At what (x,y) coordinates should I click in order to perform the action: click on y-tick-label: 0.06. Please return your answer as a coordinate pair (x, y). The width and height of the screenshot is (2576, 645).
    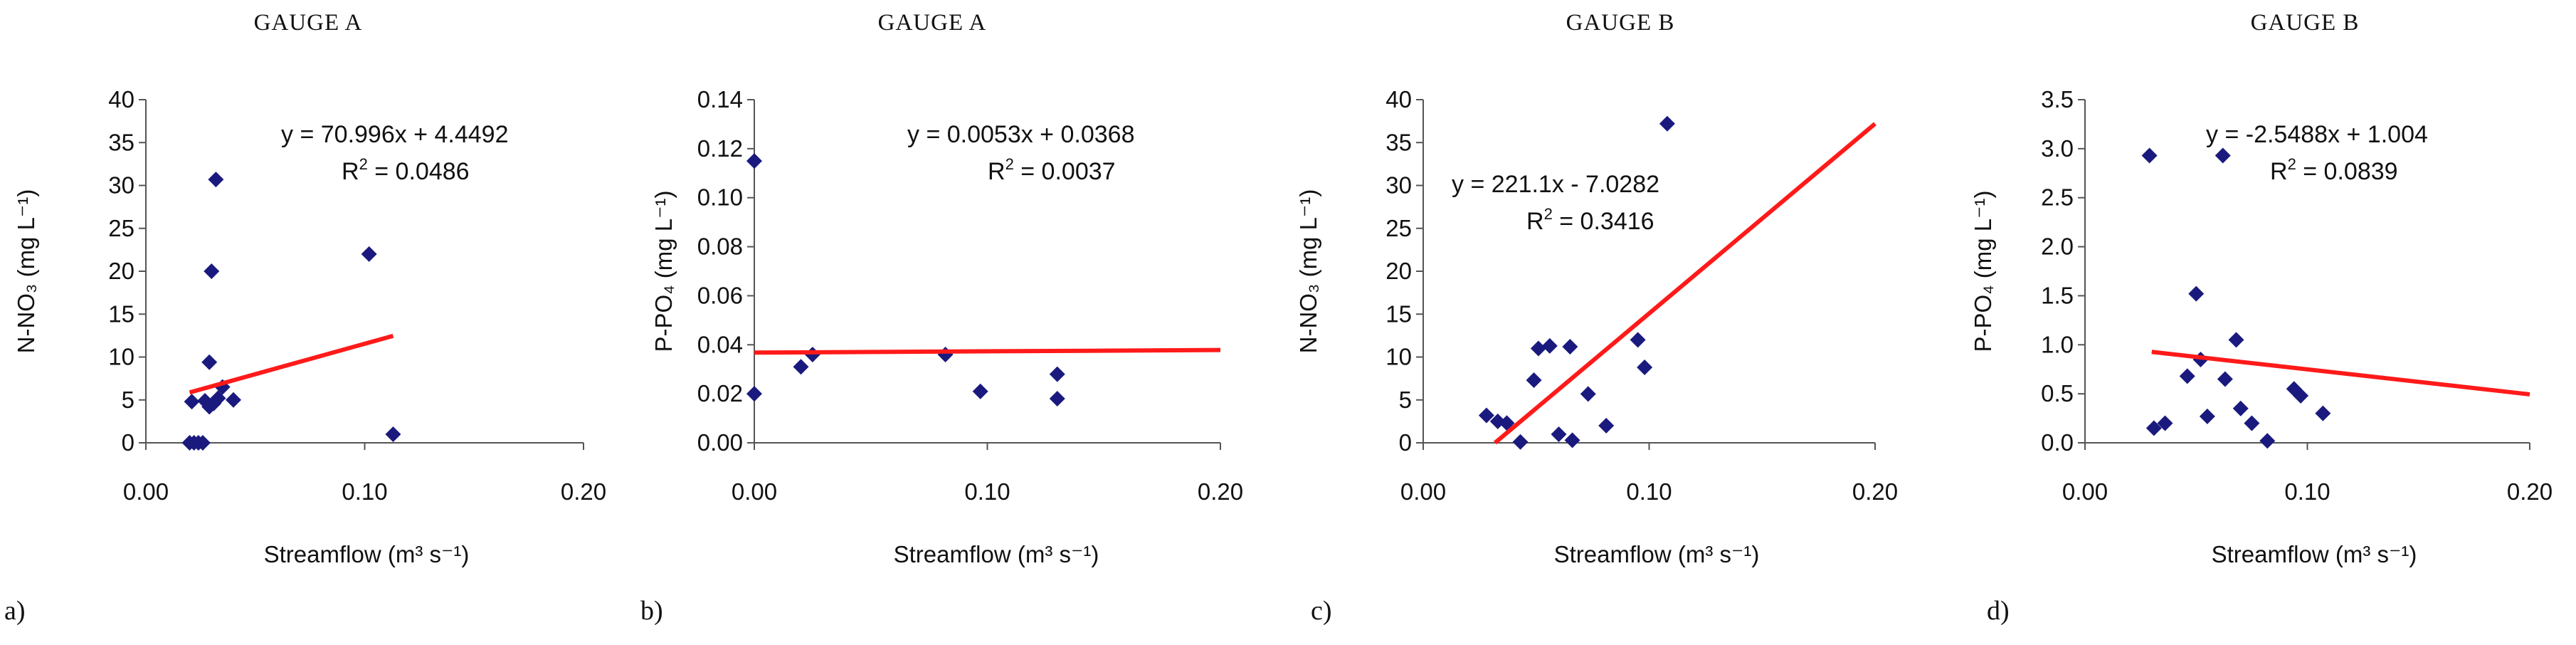
    Looking at the image, I should click on (720, 295).